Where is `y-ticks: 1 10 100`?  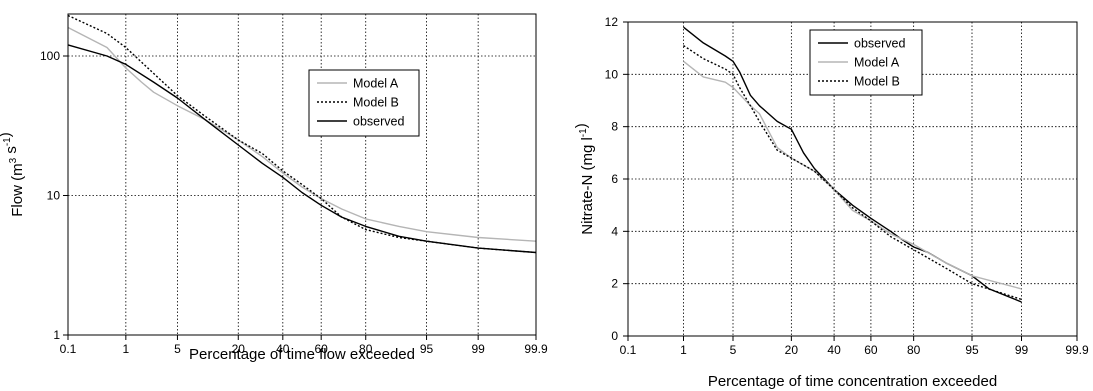 y-ticks: 1 10 100 is located at coordinates (54, 195).